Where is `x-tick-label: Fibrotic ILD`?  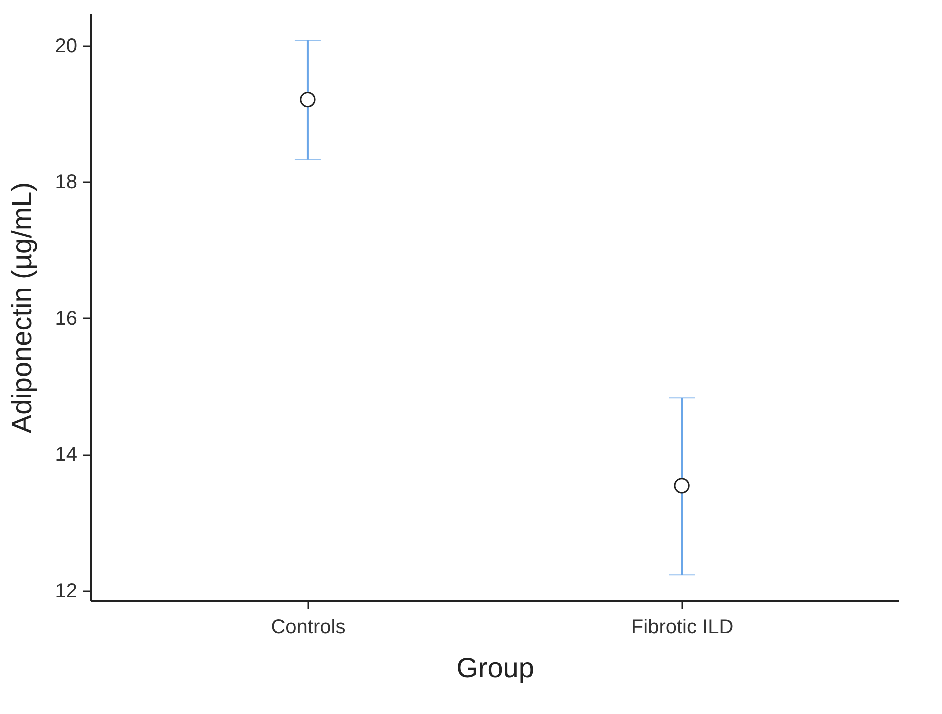
x-tick-label: Fibrotic ILD is located at coordinates (682, 627).